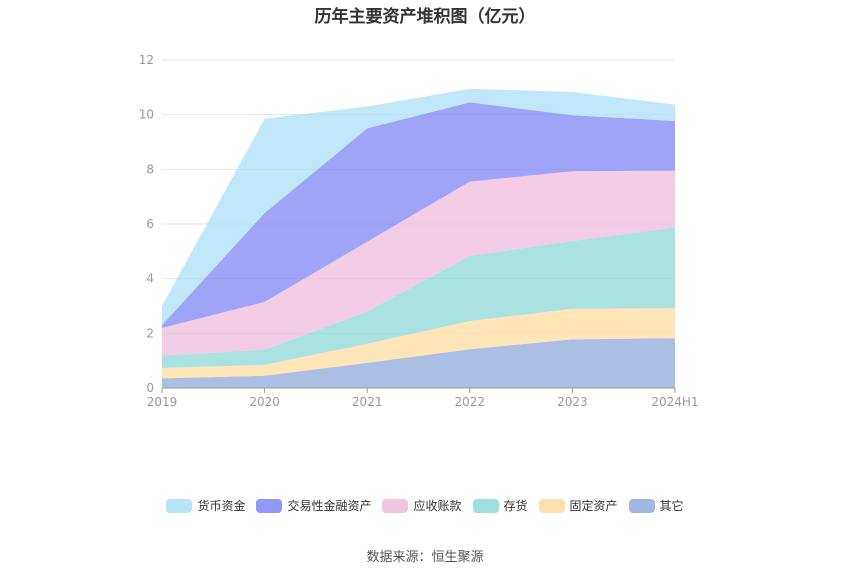 Image resolution: width=850 pixels, height=575 pixels. Describe the element at coordinates (150, 279) in the screenshot. I see `y-tick-label: 4` at that location.